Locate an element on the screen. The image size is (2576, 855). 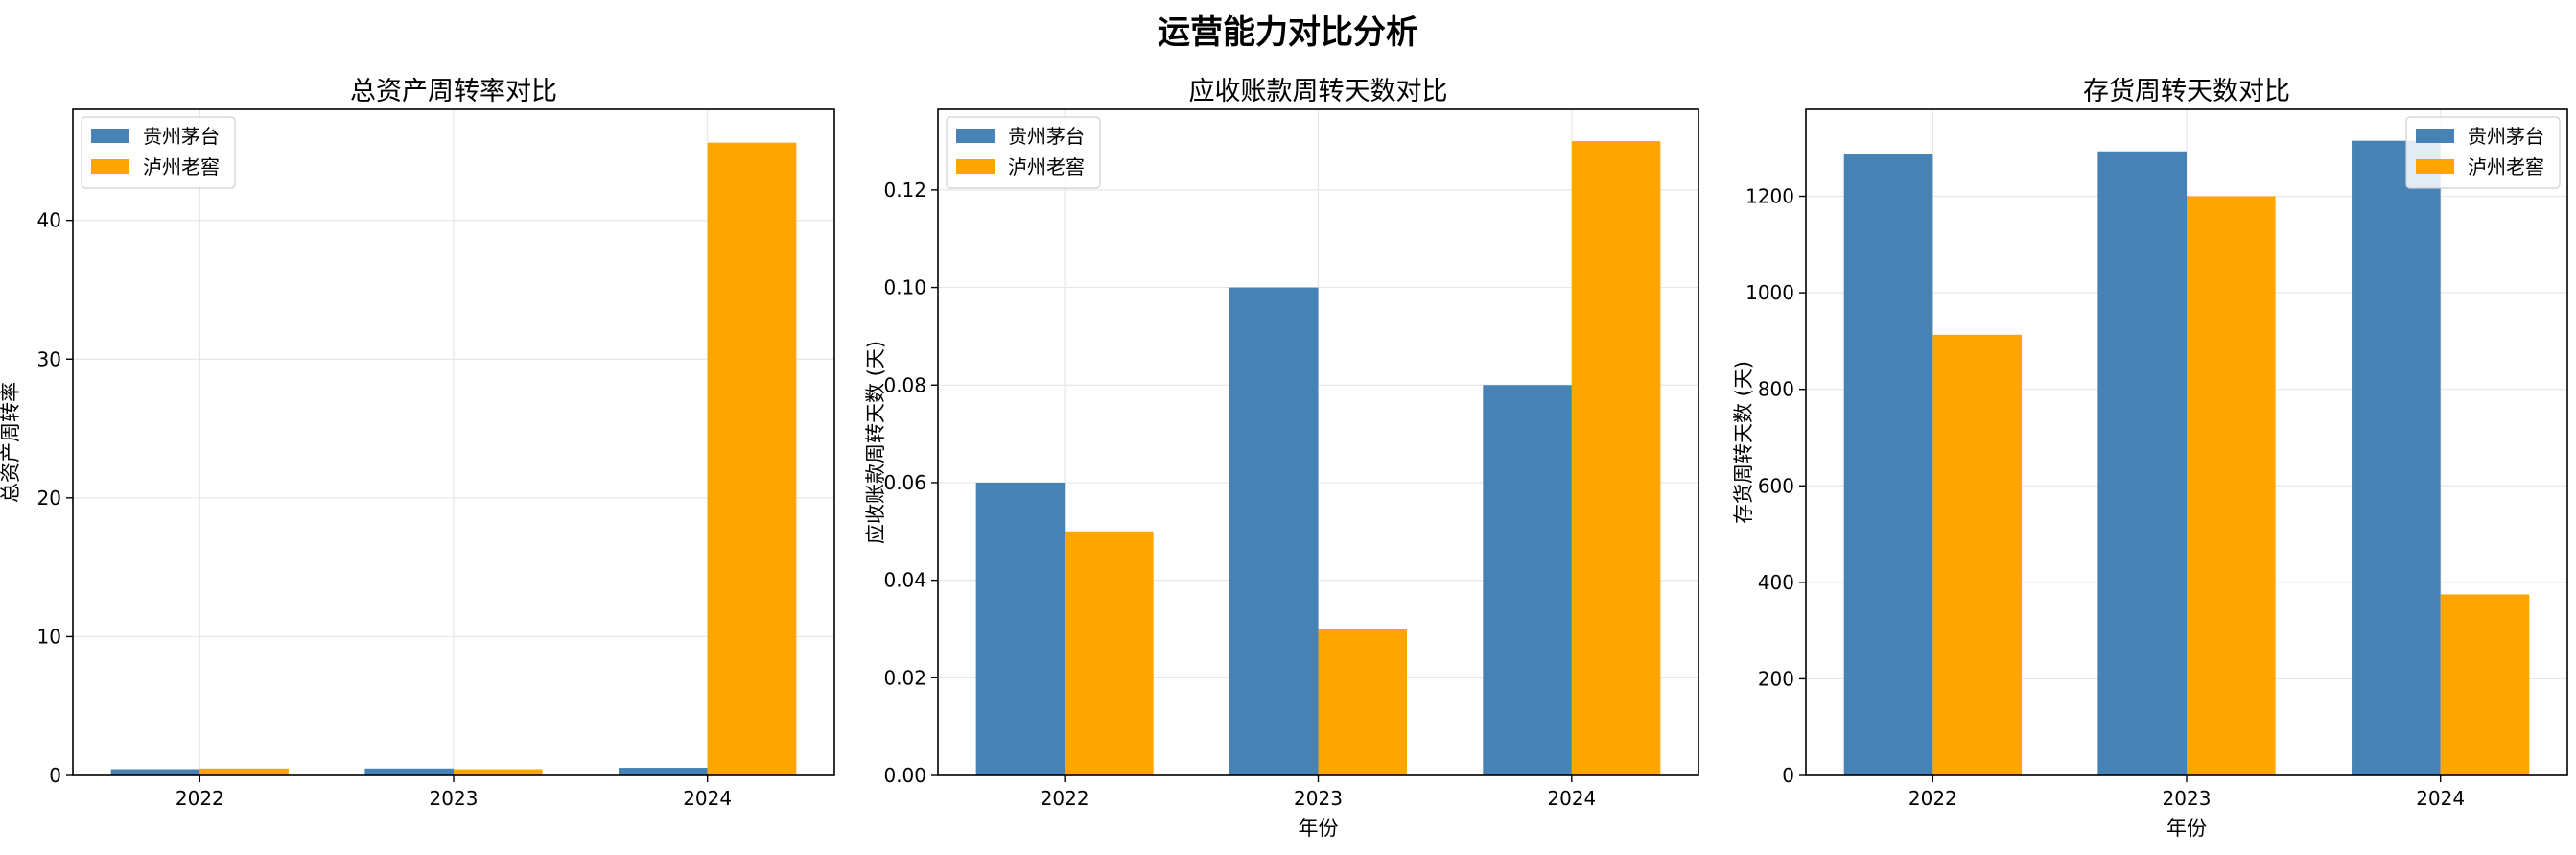
y-tick-label: 0.08 is located at coordinates (904, 384).